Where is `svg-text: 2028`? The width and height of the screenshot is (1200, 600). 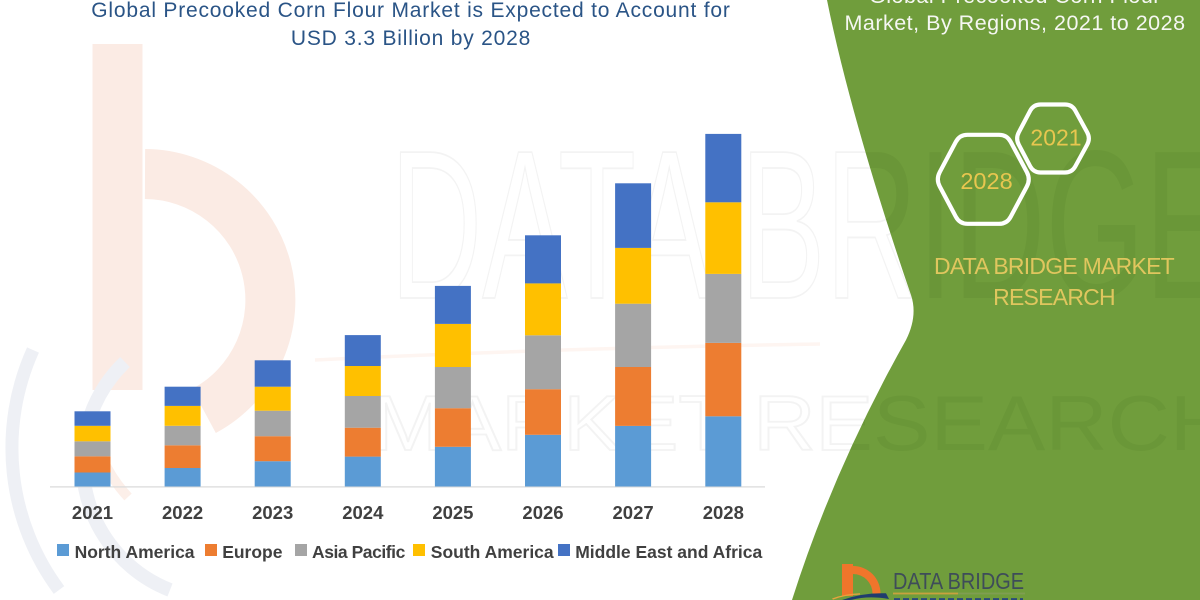 svg-text: 2028 is located at coordinates (986, 181).